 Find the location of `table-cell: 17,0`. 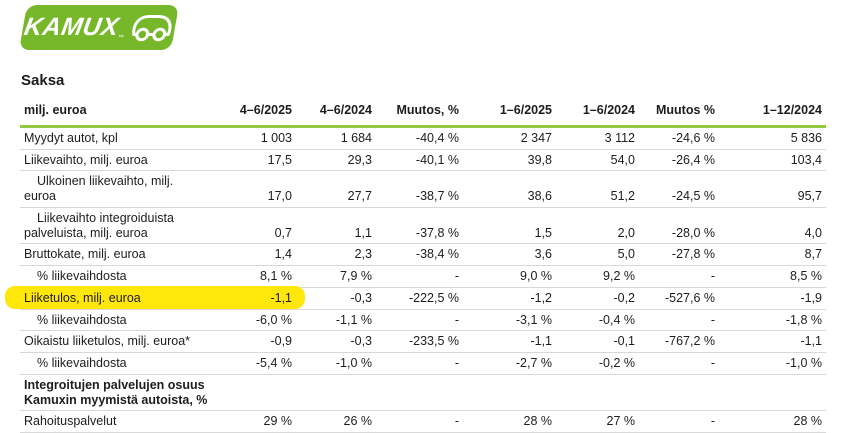

table-cell: 17,0 is located at coordinates (257, 189).